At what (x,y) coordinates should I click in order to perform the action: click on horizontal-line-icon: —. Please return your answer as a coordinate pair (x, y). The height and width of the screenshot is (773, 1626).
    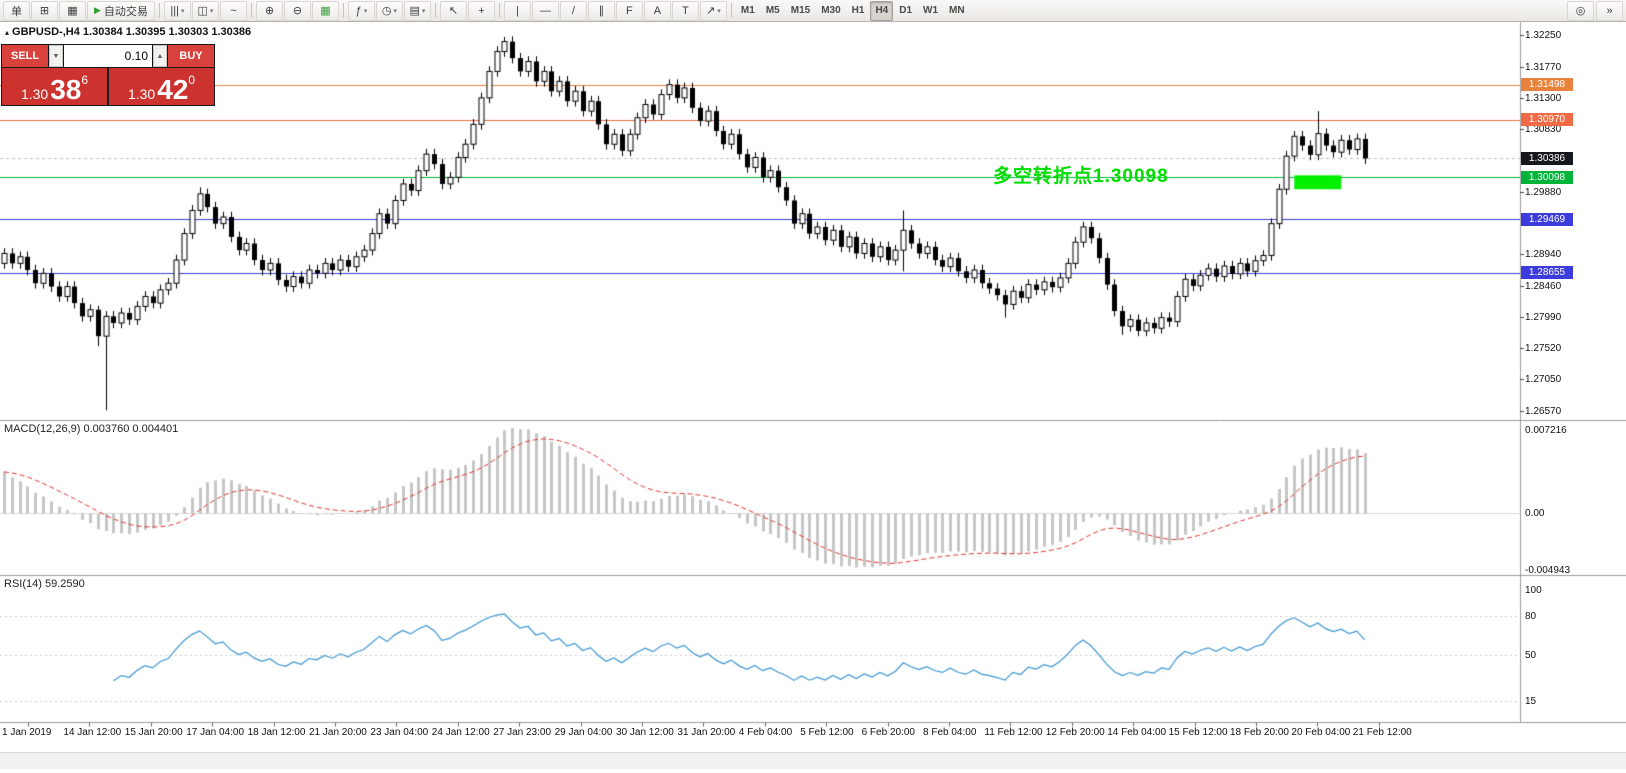
    Looking at the image, I should click on (545, 10).